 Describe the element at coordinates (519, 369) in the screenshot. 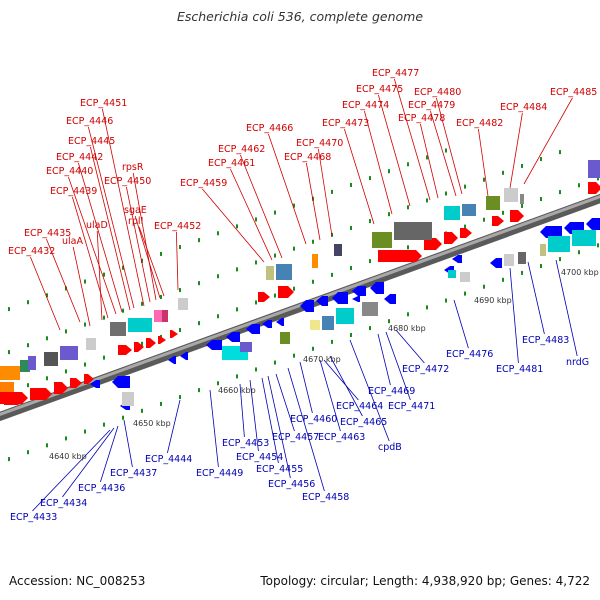

I see `gene-label-reverse: ECP_4481` at that location.